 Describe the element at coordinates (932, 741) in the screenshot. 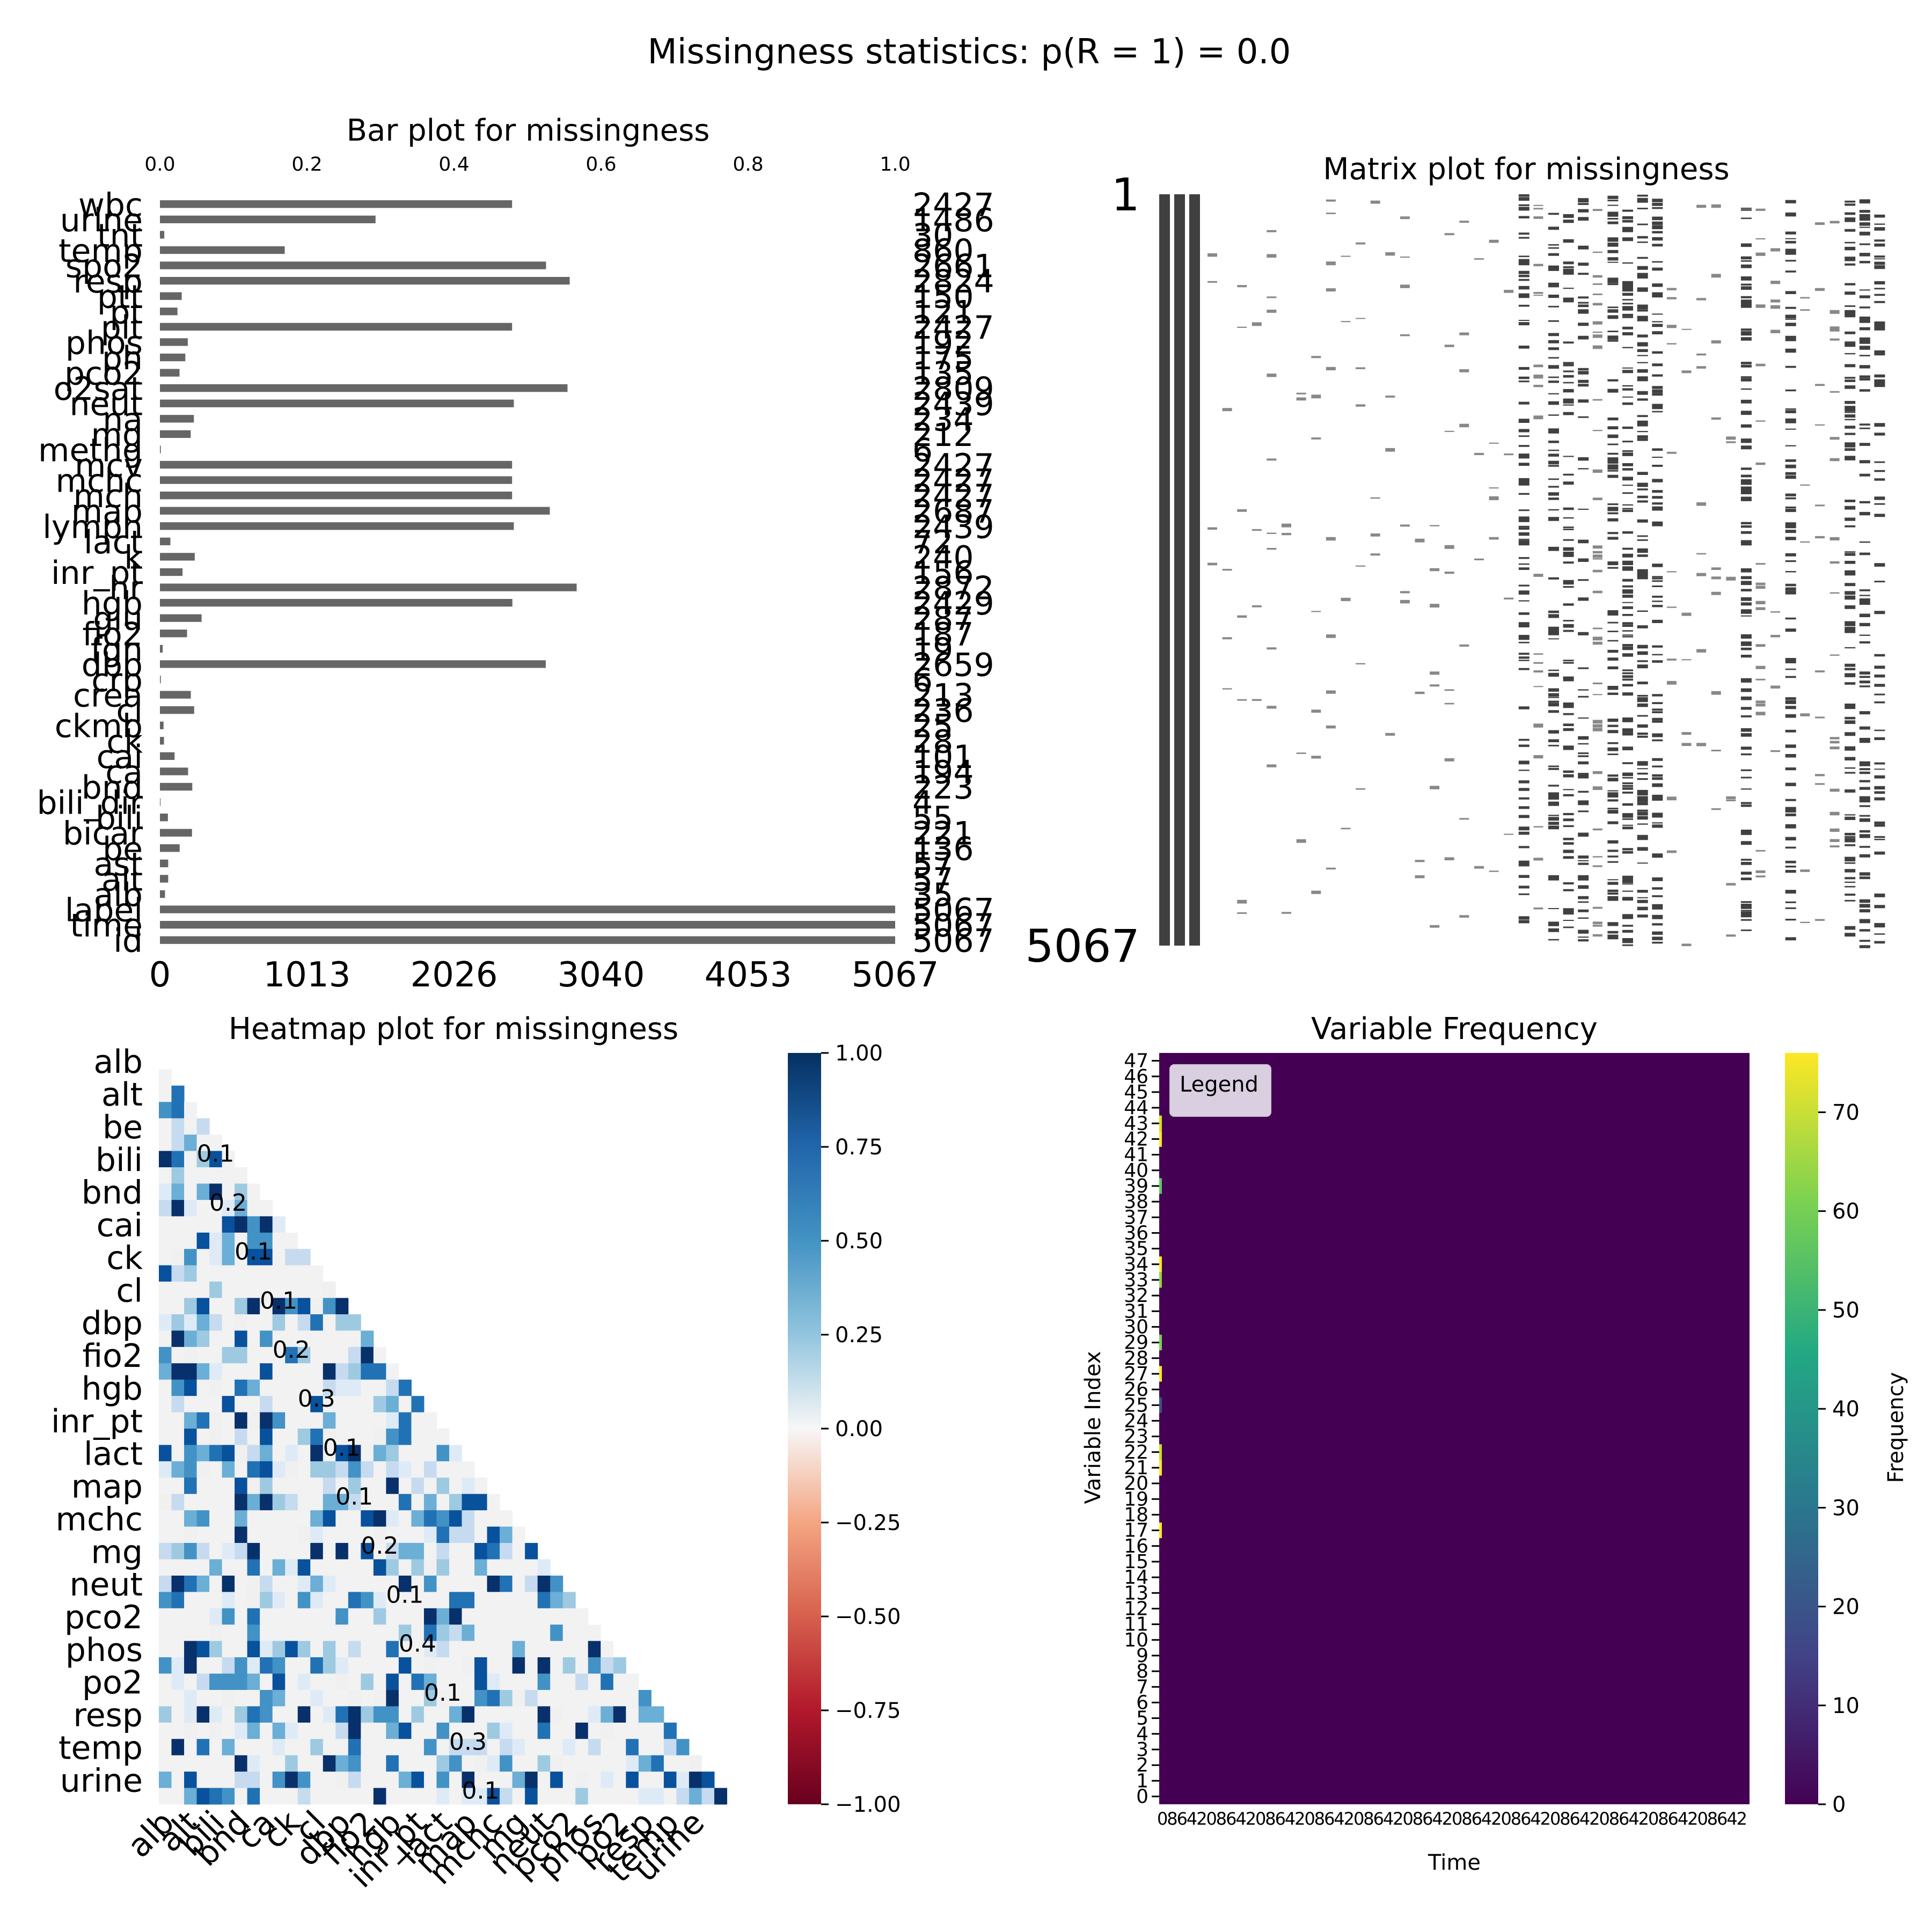

I see `bar-value-label: 28` at that location.